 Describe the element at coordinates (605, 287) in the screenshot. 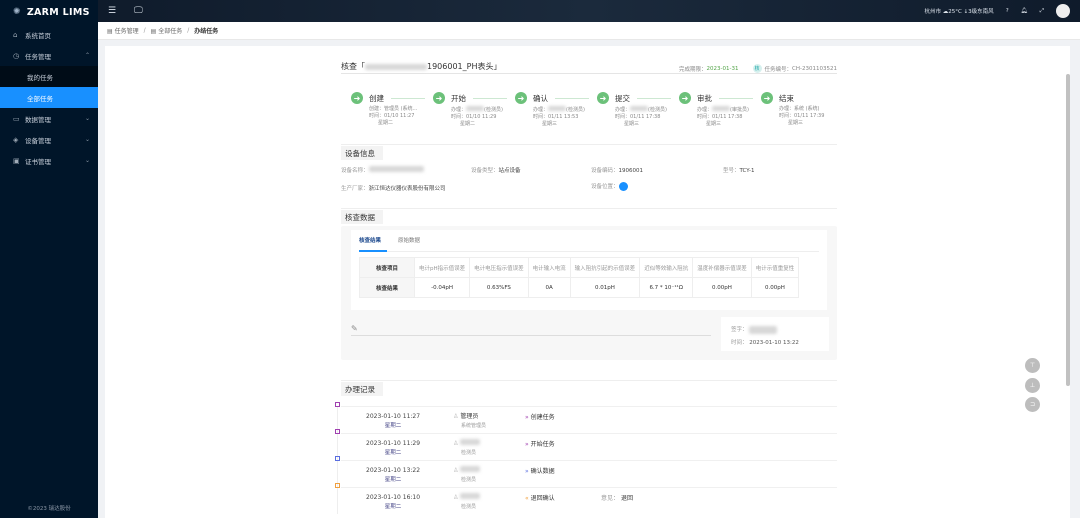

I see `table-cell: 0.01pH` at that location.